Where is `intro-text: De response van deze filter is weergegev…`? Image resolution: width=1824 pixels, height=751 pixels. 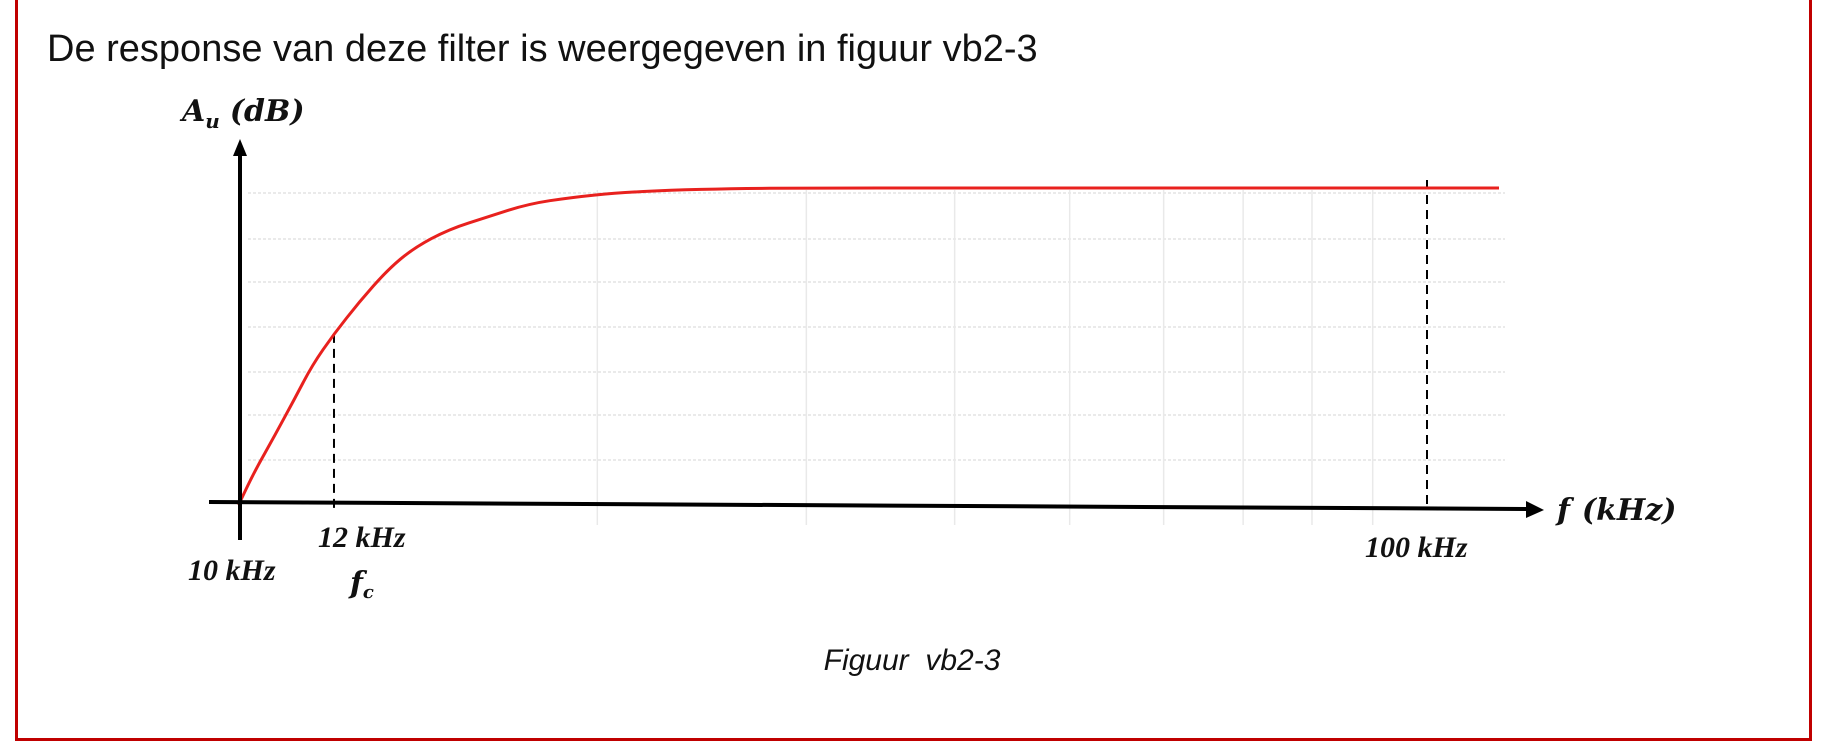
intro-text: De response van deze filter is weergegev… is located at coordinates (542, 49).